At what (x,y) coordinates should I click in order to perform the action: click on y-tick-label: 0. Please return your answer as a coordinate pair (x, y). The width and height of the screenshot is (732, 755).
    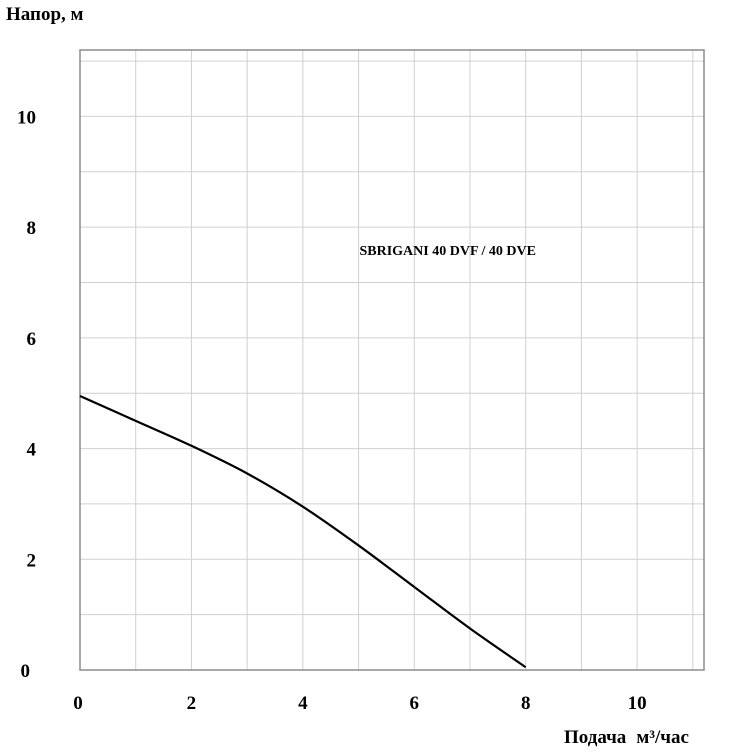
    Looking at the image, I should click on (26, 671).